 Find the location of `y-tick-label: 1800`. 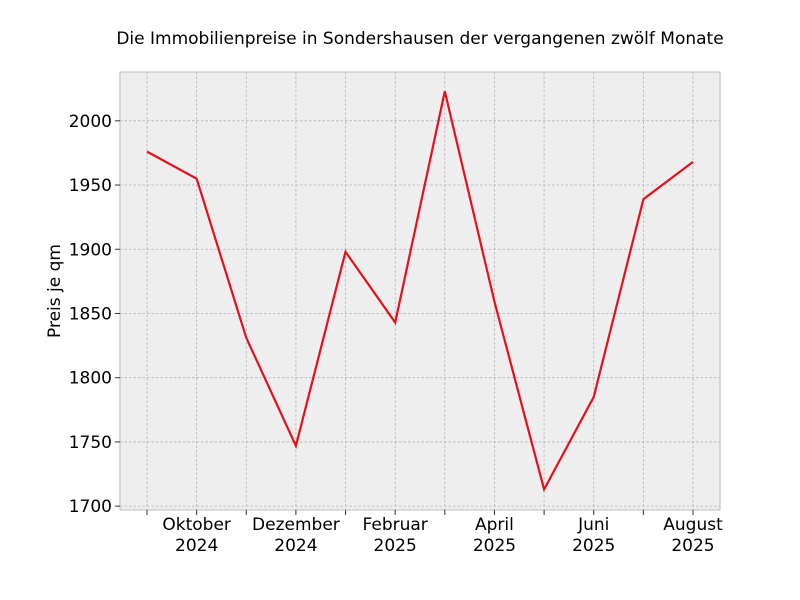

y-tick-label: 1800 is located at coordinates (90, 379).